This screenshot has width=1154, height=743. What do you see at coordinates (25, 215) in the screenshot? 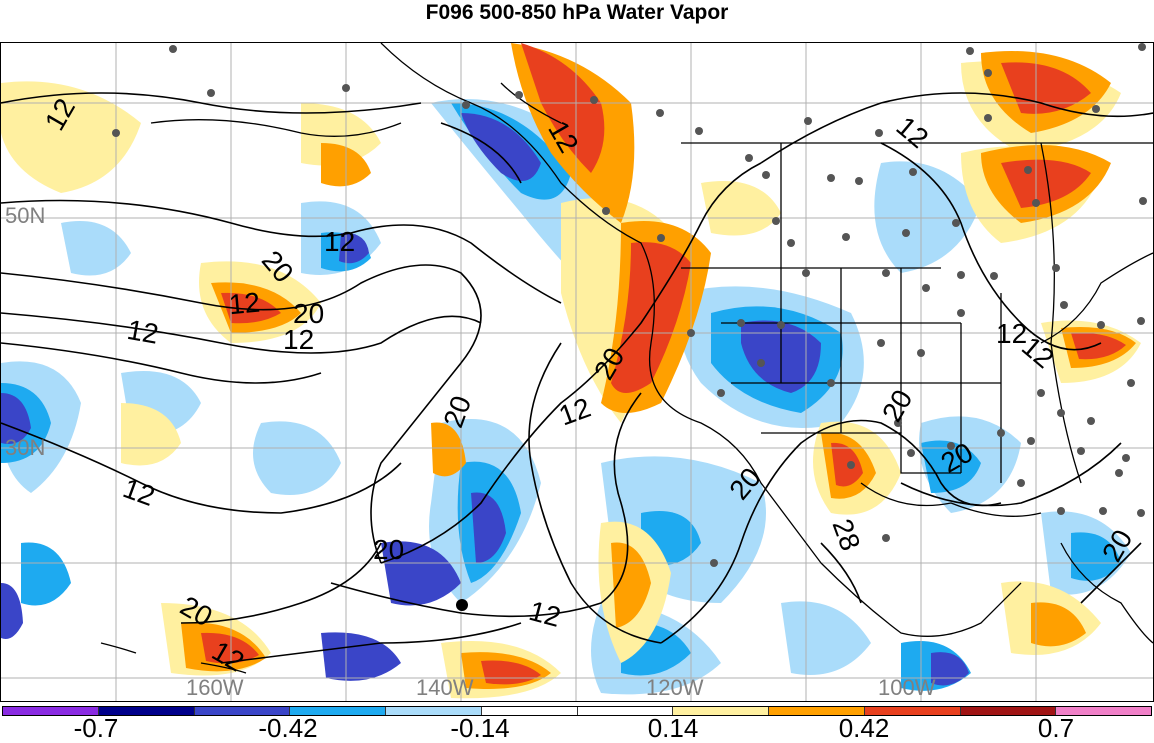
I see `lat-label-50n: 50N` at bounding box center [25, 215].